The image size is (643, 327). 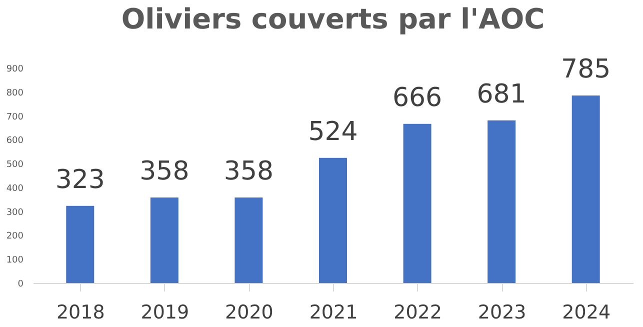 I want to click on y-tick-label: 400, so click(x=15, y=189).